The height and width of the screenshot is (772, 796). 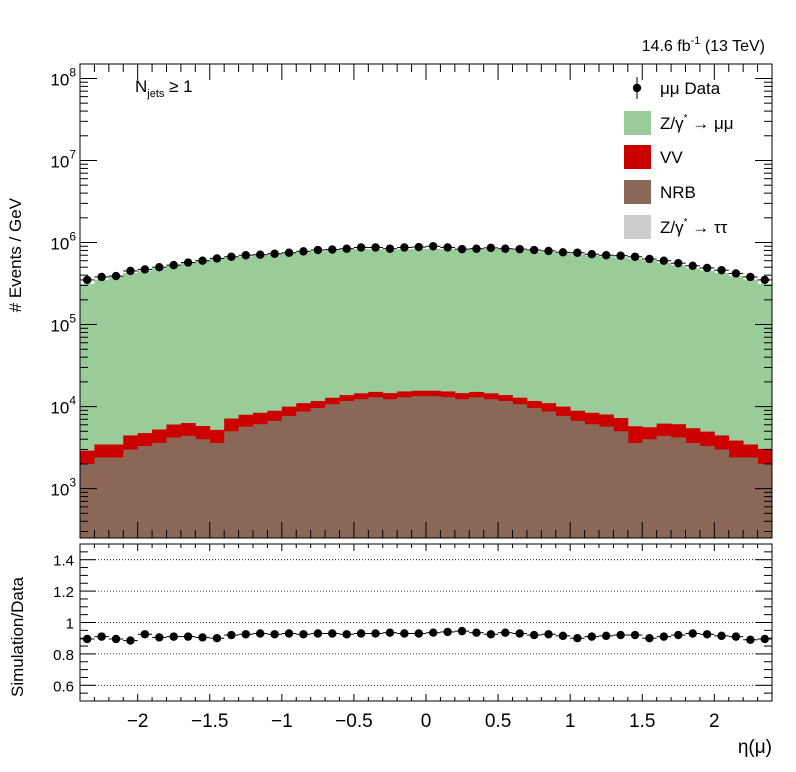 I want to click on x-tick-label: 1.5, so click(x=642, y=721).